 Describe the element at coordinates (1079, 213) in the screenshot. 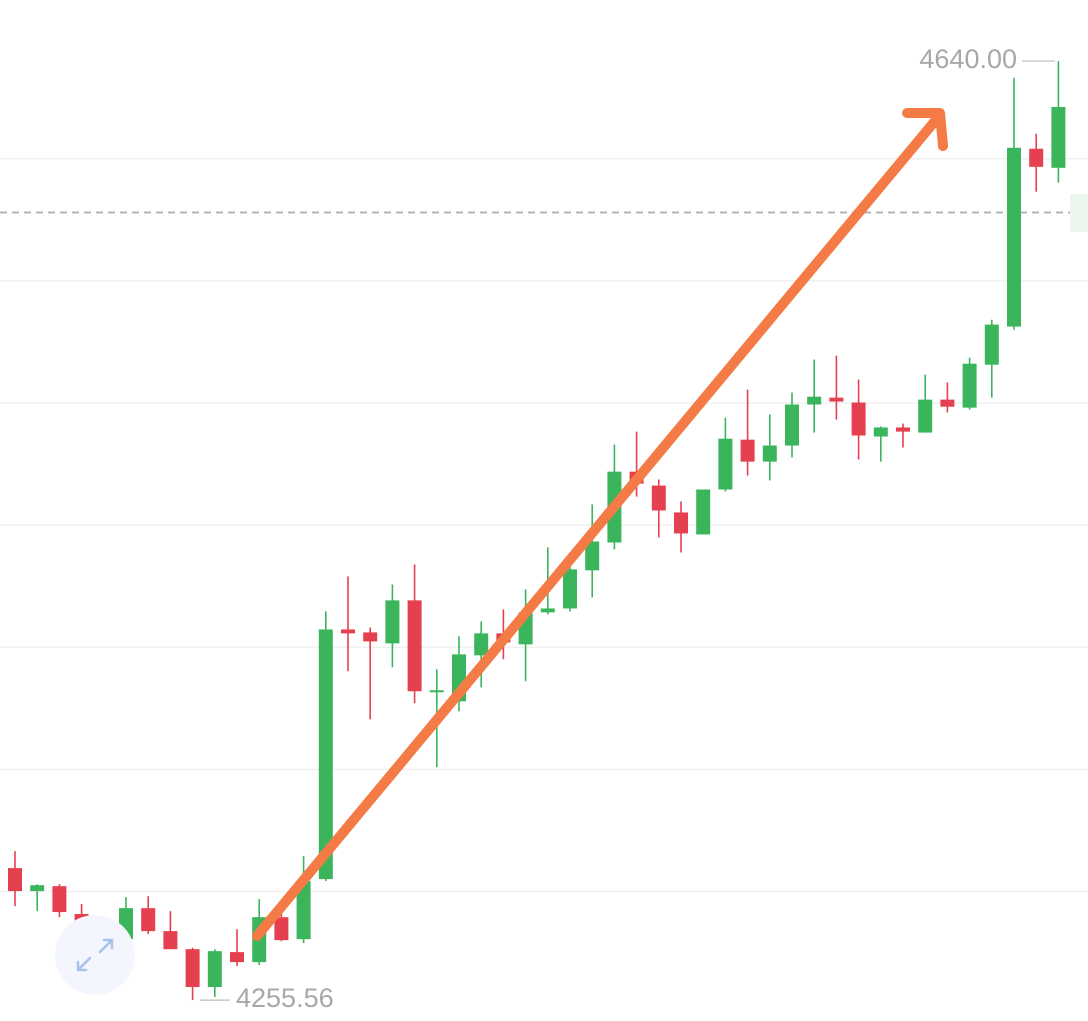

I see `price-tag` at that location.